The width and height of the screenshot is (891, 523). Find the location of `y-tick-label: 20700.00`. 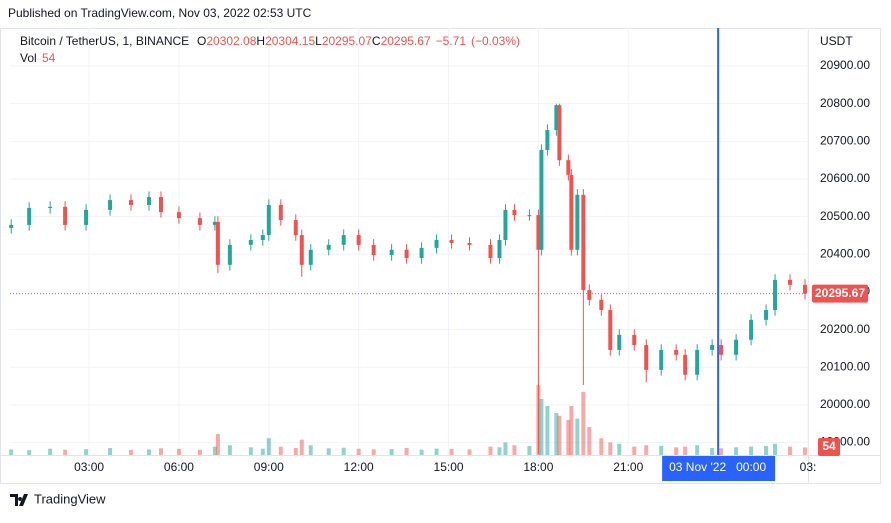

y-tick-label: 20700.00 is located at coordinates (845, 141).